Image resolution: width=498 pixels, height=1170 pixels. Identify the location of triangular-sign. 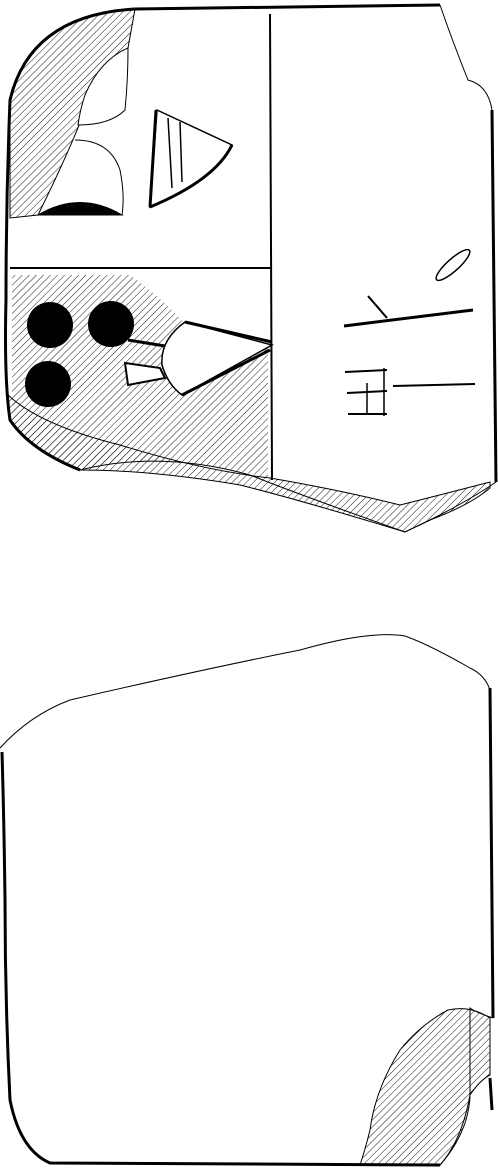
(191, 158).